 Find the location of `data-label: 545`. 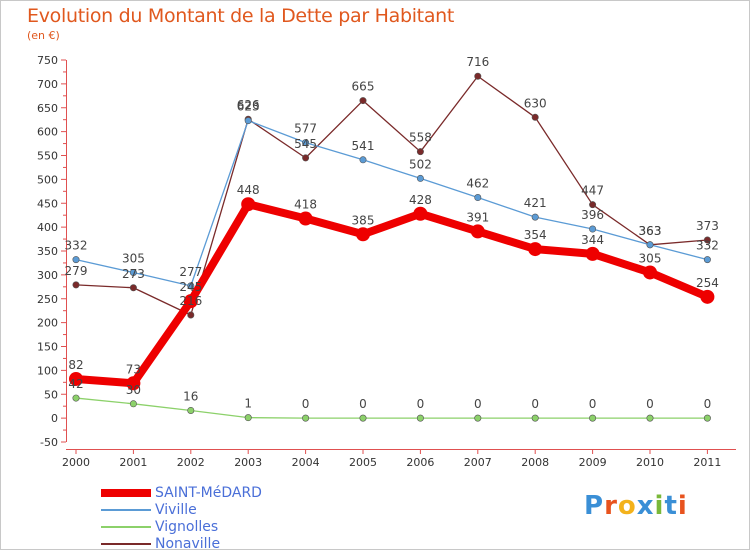

data-label: 545 is located at coordinates (305, 144).